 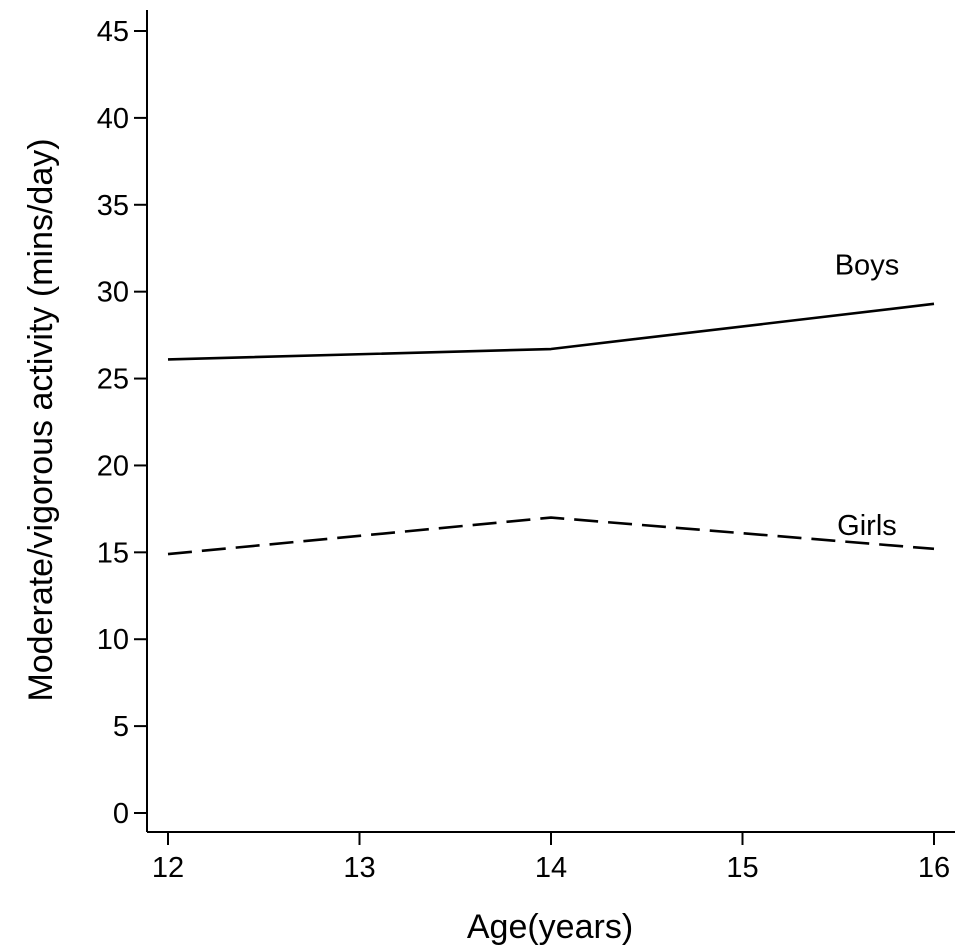 I want to click on y-tick-label: 20, so click(x=113, y=466).